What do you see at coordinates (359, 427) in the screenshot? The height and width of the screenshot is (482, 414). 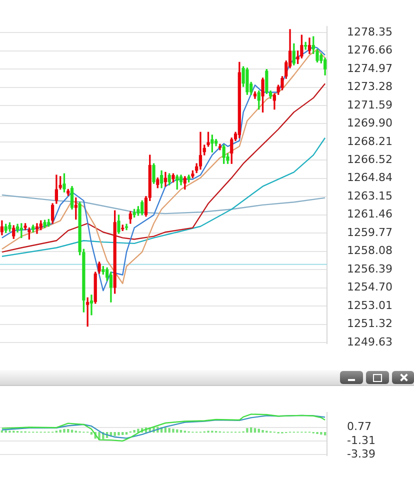 I see `y-tick-label: 0.77` at bounding box center [359, 427].